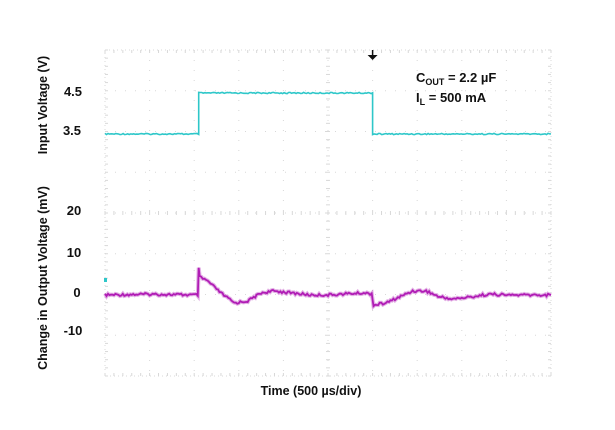 The height and width of the screenshot is (430, 615). What do you see at coordinates (328, 288) in the screenshot?
I see `output-voltage-trace` at bounding box center [328, 288].